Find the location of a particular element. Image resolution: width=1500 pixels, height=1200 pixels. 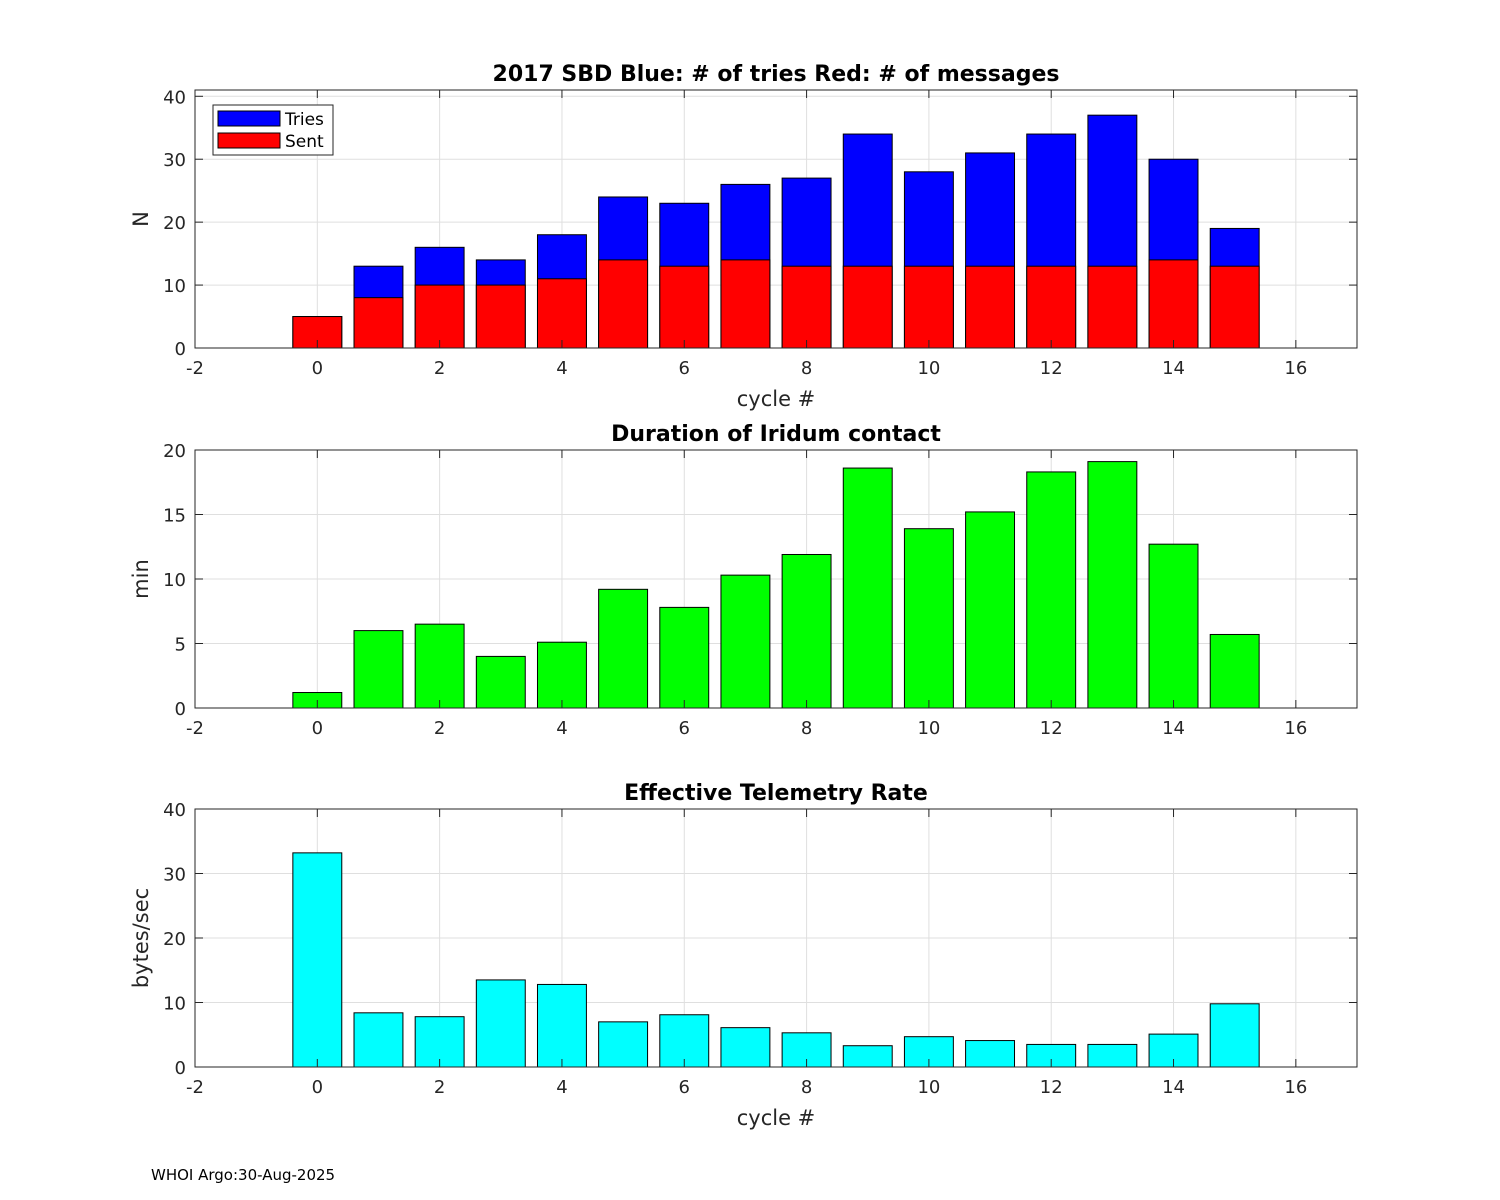

legend-swatch-tries is located at coordinates (249, 118).